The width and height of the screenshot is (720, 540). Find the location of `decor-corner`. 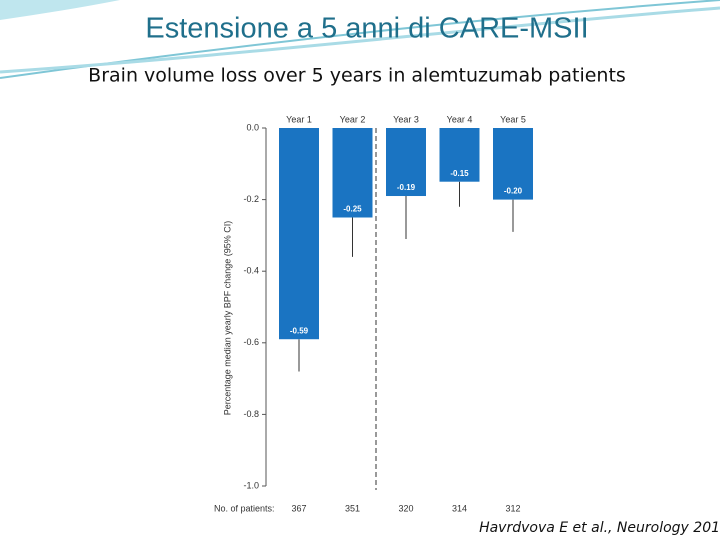

decor-corner is located at coordinates (60, 10).